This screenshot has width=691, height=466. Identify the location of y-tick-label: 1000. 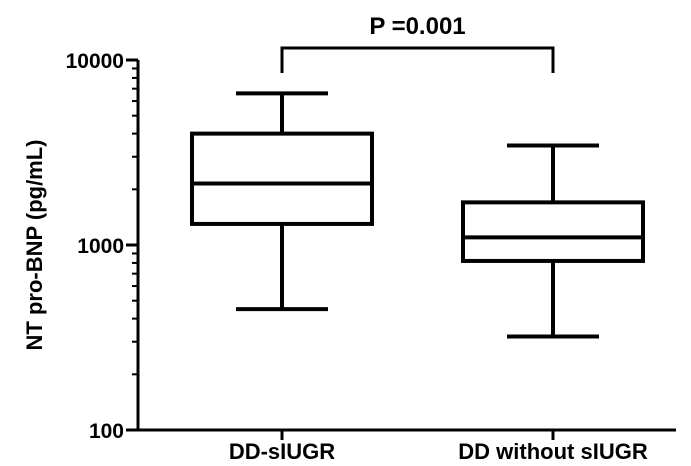
(100, 246).